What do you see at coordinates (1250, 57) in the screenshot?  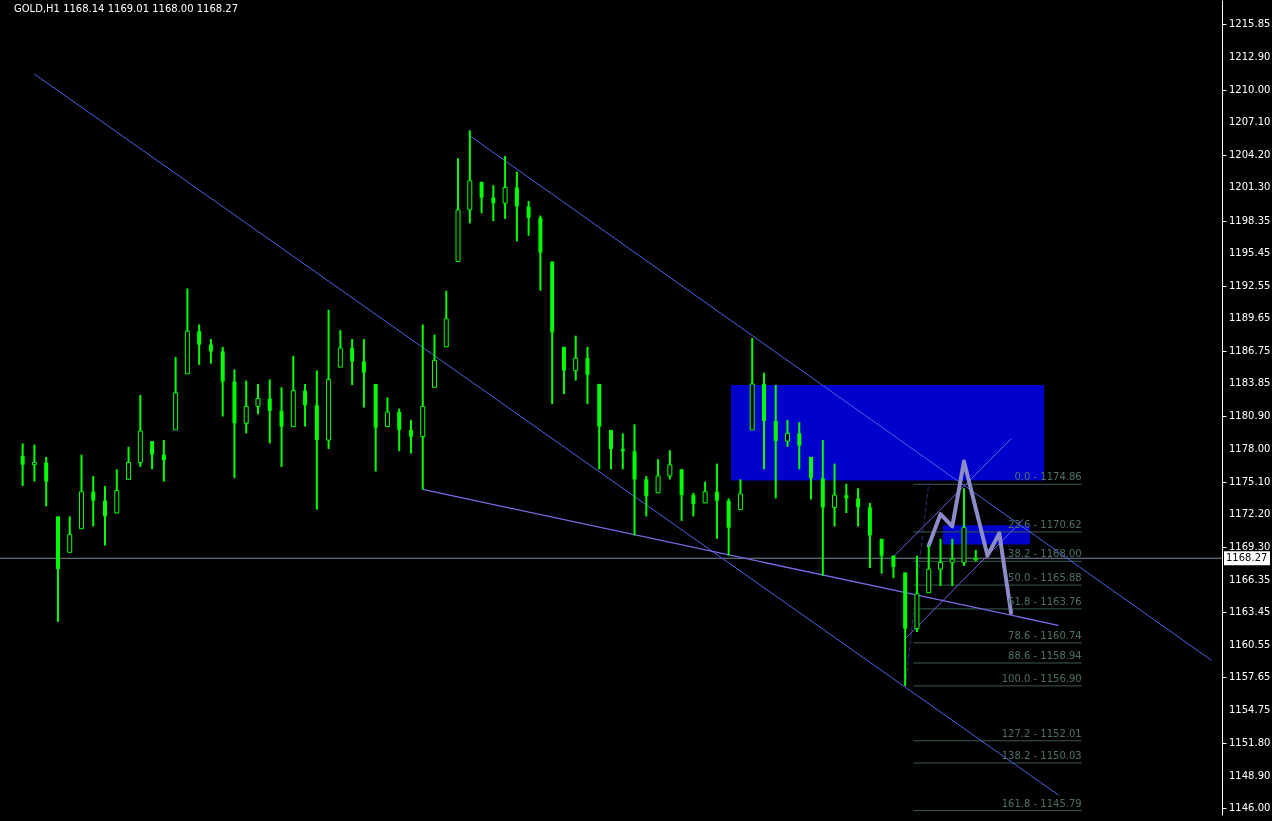 I see `y-tick-label: 1212.90` at bounding box center [1250, 57].